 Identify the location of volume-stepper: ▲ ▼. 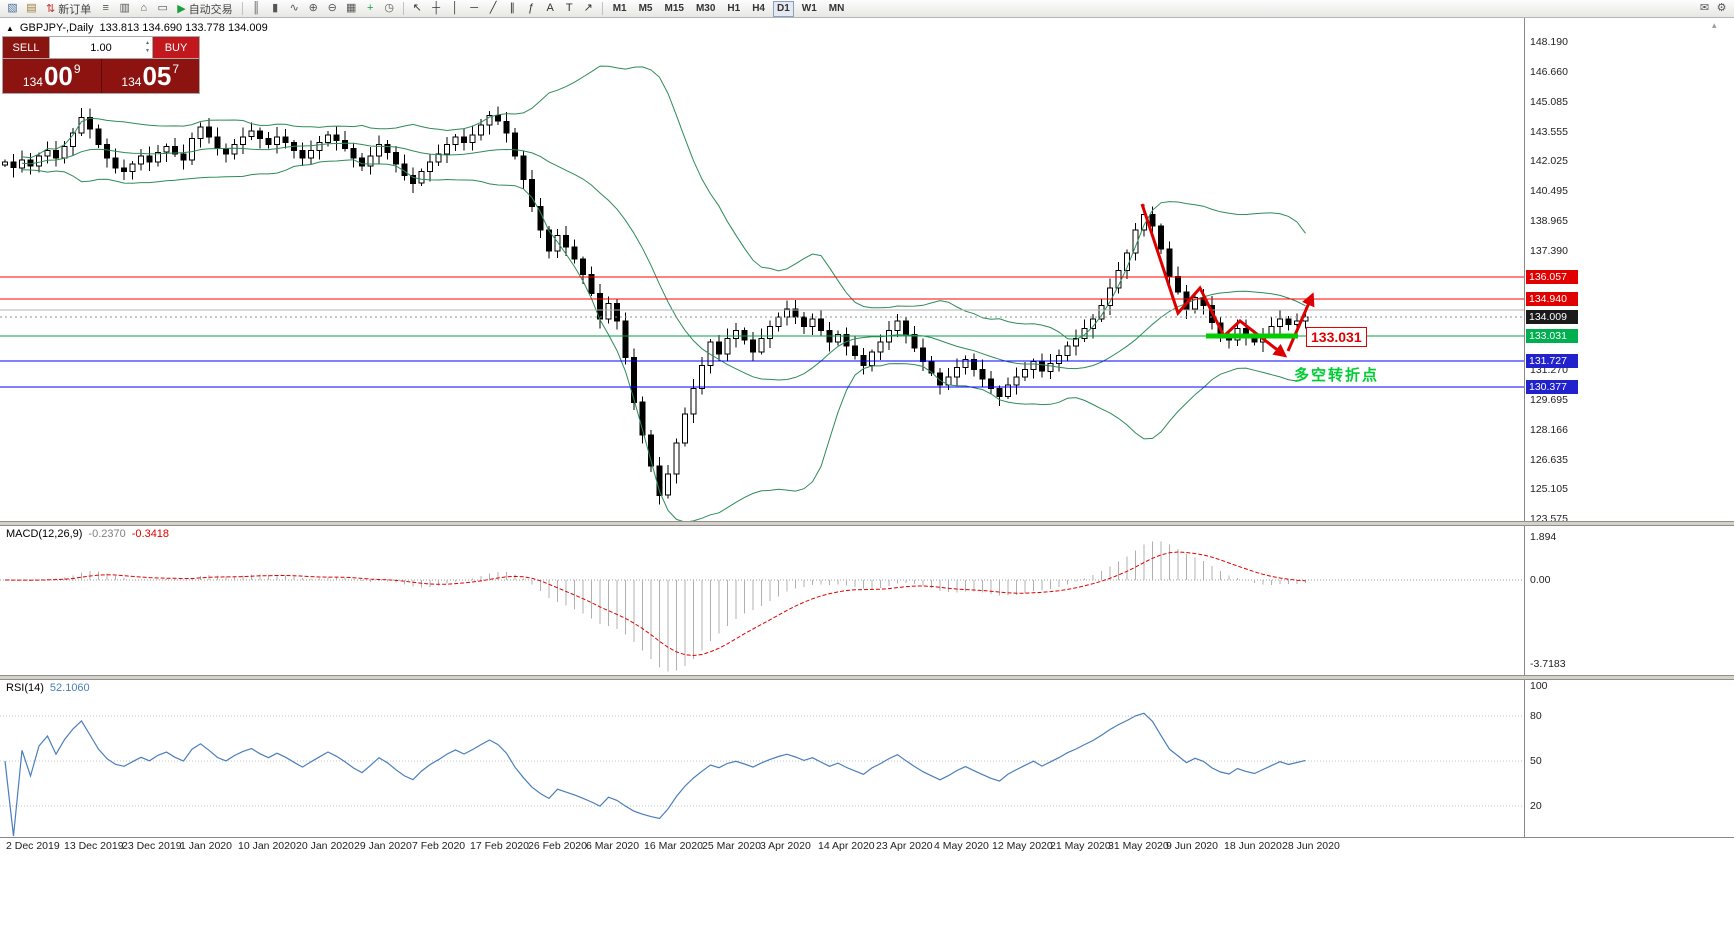
(147, 47).